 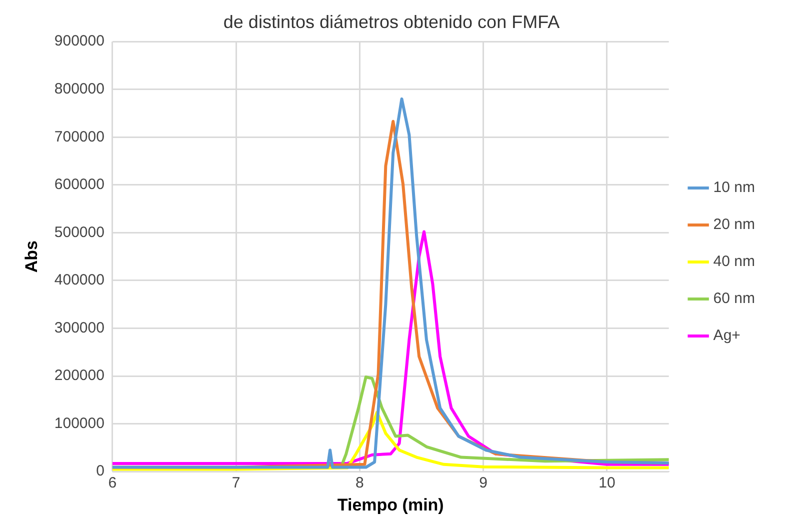 I want to click on x-tick-label: 9, so click(x=483, y=483).